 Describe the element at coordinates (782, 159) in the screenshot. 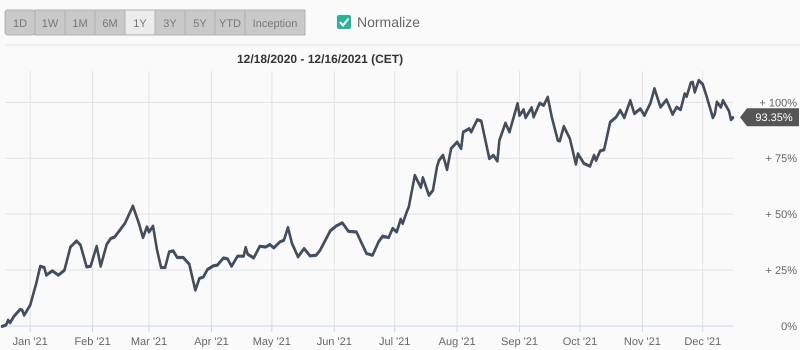

I see `y-tick-label: + 75%` at that location.